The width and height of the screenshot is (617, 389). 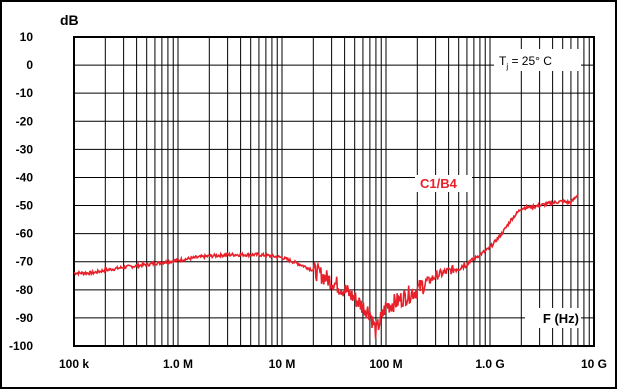 I want to click on y-axis-ticks: 10 0 -10 -20 -30 -40 -50 -60 -70 -80 -90 -100, so click(x=21, y=191).